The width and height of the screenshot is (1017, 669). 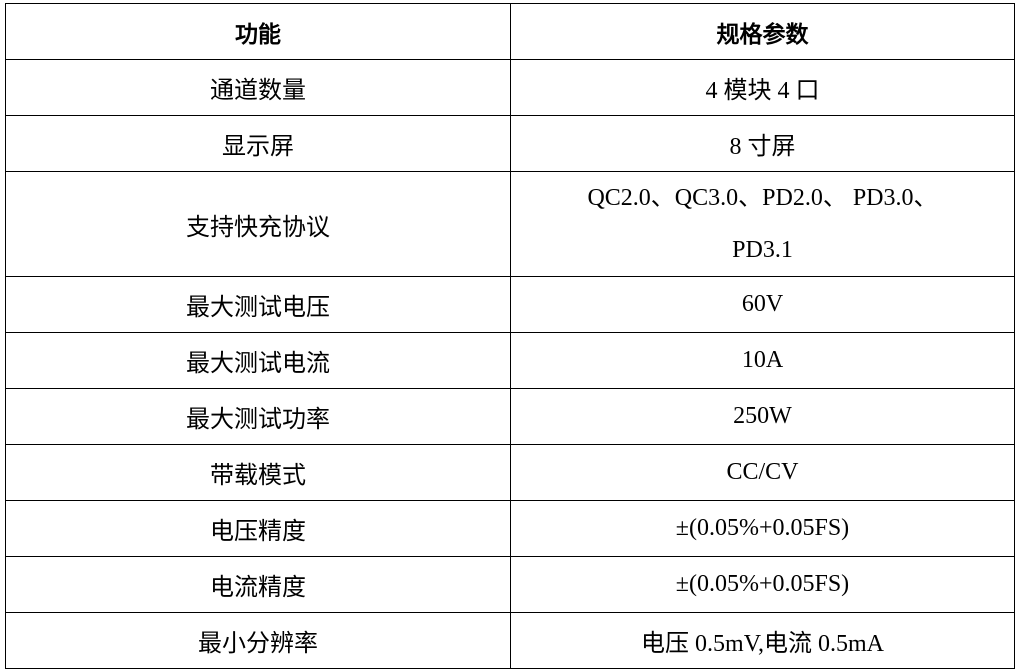 I want to click on table-row: 最大测试电流 10A, so click(x=510, y=360).